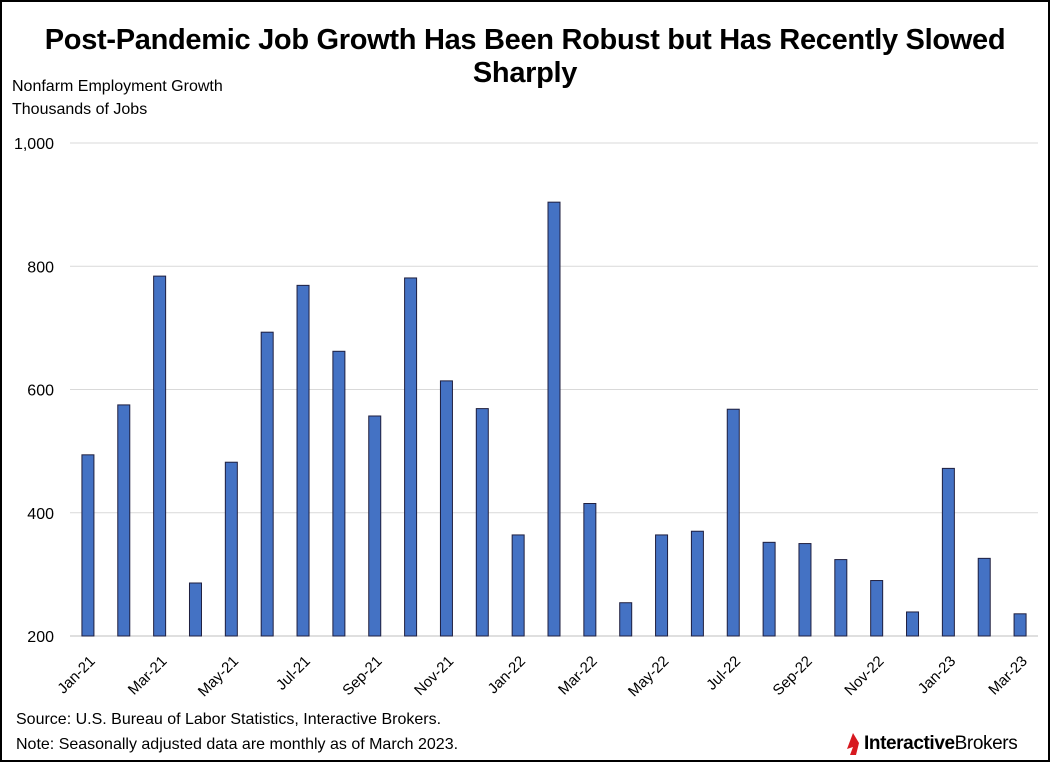 Image resolution: width=1050 pixels, height=762 pixels. What do you see at coordinates (648, 676) in the screenshot?
I see `x-tick-label: May-22` at bounding box center [648, 676].